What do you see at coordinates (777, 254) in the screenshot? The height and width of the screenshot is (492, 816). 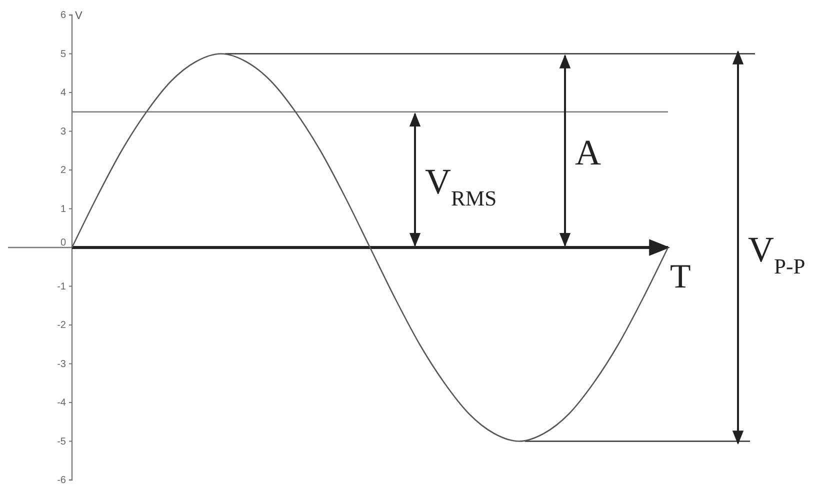 I see `text: V$_{P-P}$` at bounding box center [777, 254].